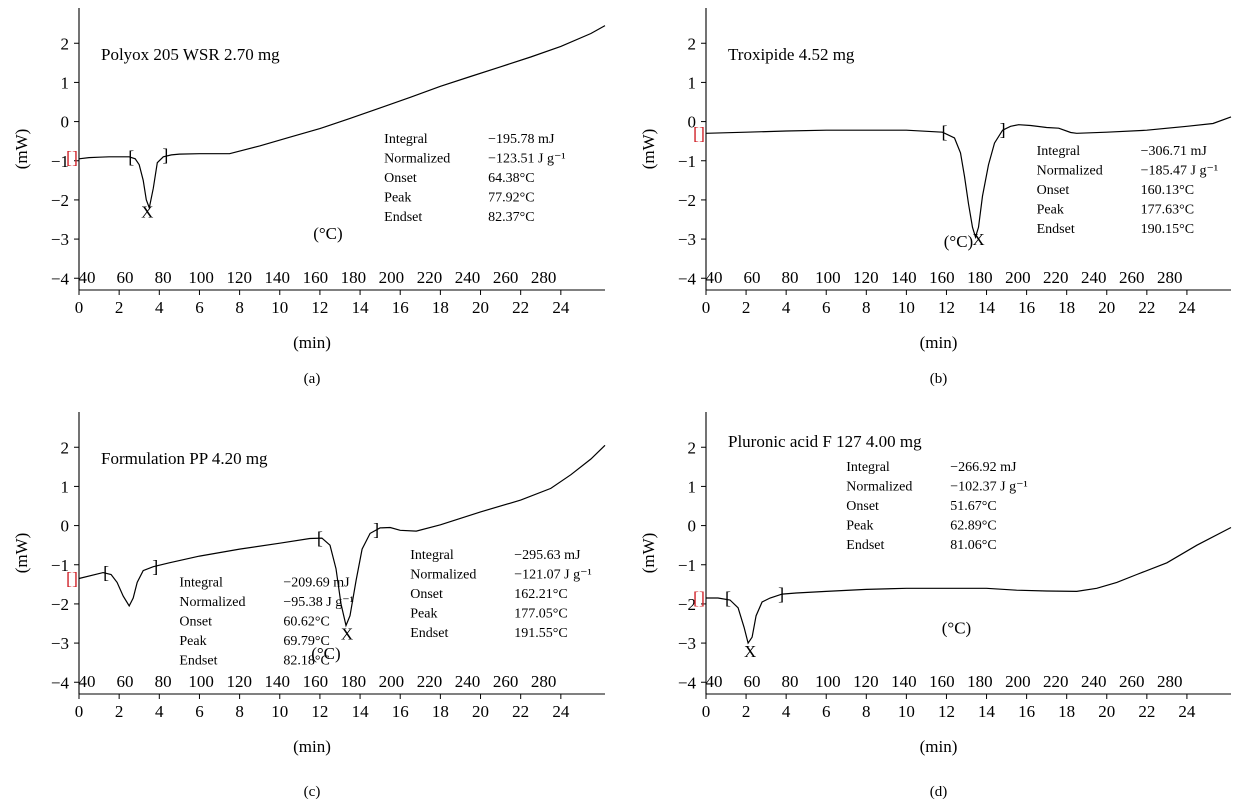  What do you see at coordinates (392, 681) in the screenshot?
I see `temperature-tick-label: 200` at bounding box center [392, 681].